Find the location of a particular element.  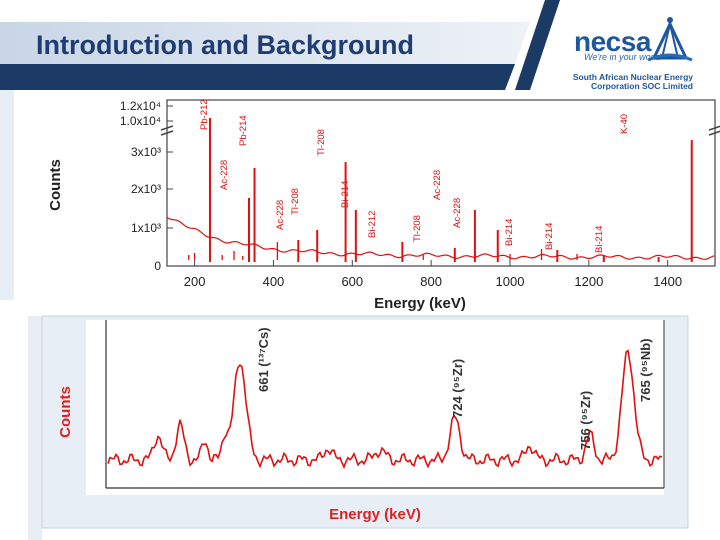

peak-label: 661 (¹³⁷Cs) is located at coordinates (263, 359).